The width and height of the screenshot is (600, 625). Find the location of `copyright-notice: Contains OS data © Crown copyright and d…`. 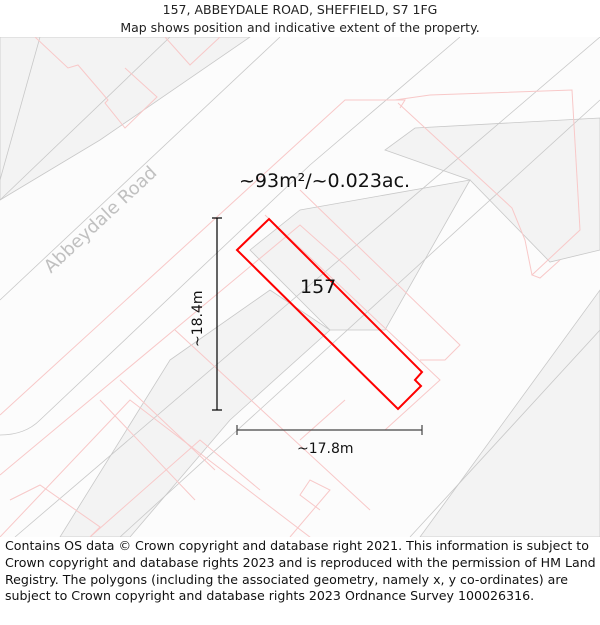

copyright-notice: Contains OS data © Crown copyright and d… is located at coordinates (300, 571).